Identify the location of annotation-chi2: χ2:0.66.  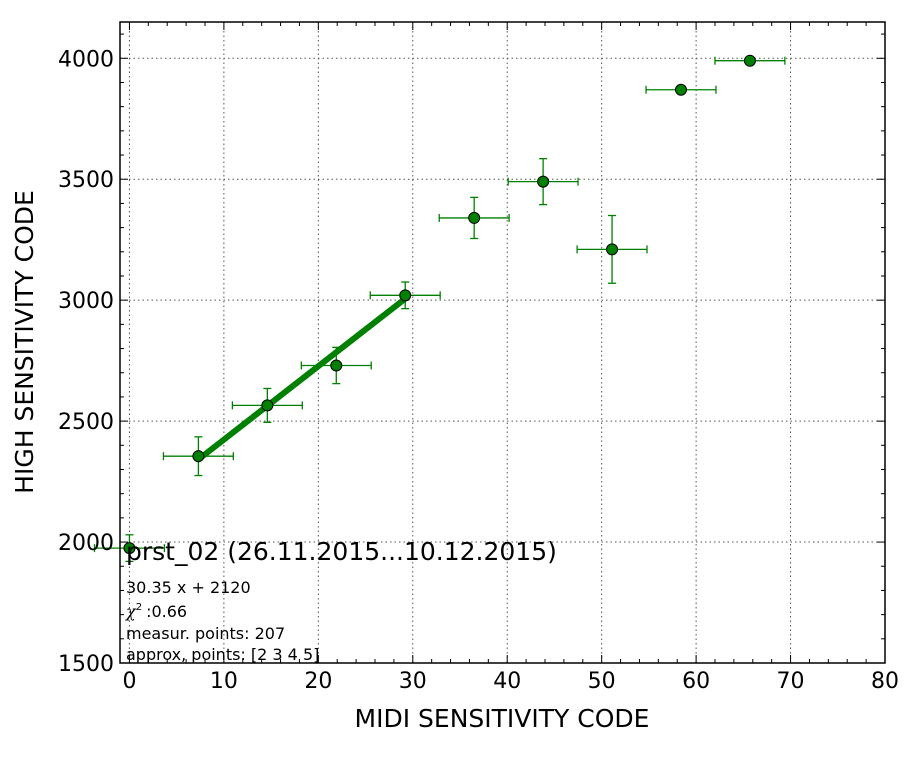
(156, 611).